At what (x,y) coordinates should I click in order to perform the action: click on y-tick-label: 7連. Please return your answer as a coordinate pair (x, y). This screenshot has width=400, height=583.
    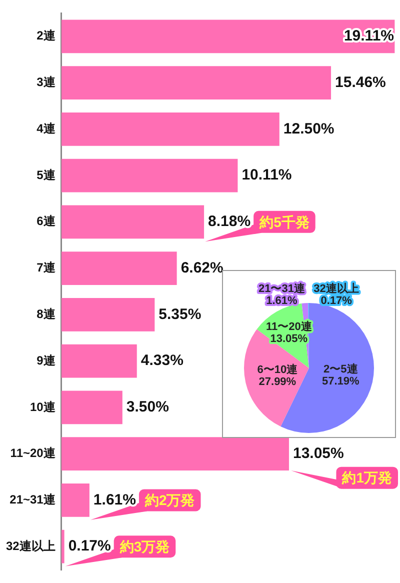
    Looking at the image, I should click on (46, 267).